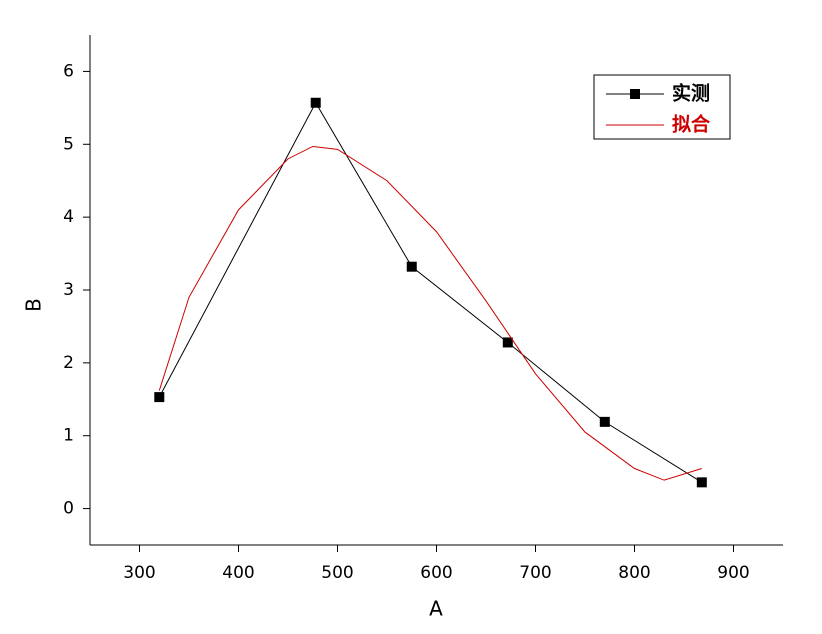  What do you see at coordinates (238, 573) in the screenshot?
I see `x-tick-label: 400` at bounding box center [238, 573].